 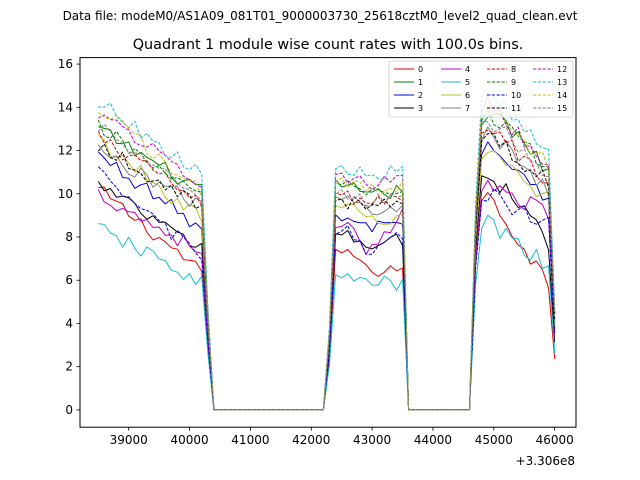 What do you see at coordinates (69, 410) in the screenshot?
I see `y-tick-label: 0` at bounding box center [69, 410].